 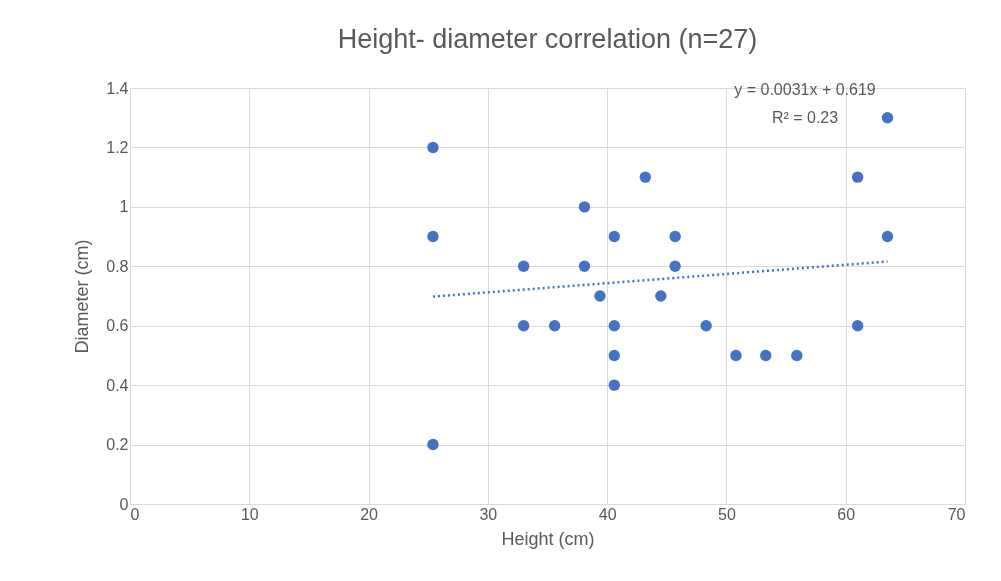 What do you see at coordinates (135, 514) in the screenshot?
I see `x-tick-label: 0` at bounding box center [135, 514].